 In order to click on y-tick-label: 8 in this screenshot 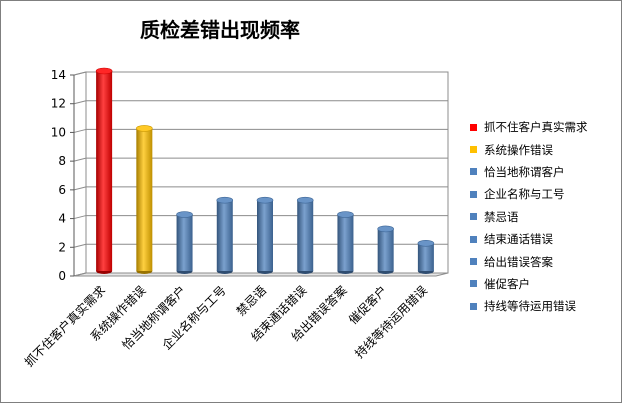, I will do `click(62, 161)`.